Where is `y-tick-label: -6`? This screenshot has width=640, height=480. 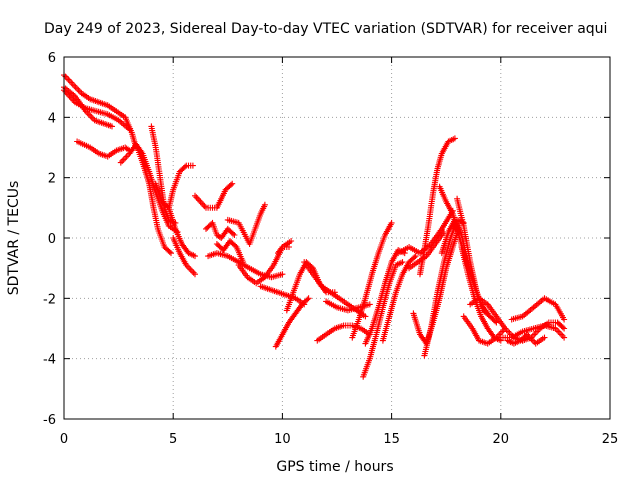
y-tick-label: -6 is located at coordinates (49, 420).